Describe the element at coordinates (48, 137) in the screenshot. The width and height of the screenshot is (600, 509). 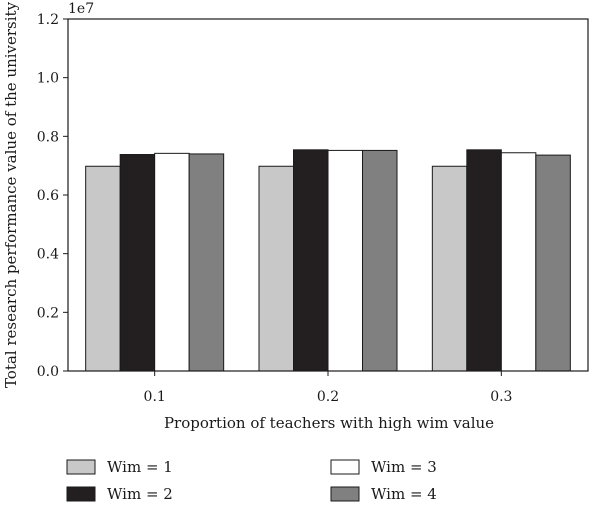
I see `y-tick-label: 0.8` at that location.